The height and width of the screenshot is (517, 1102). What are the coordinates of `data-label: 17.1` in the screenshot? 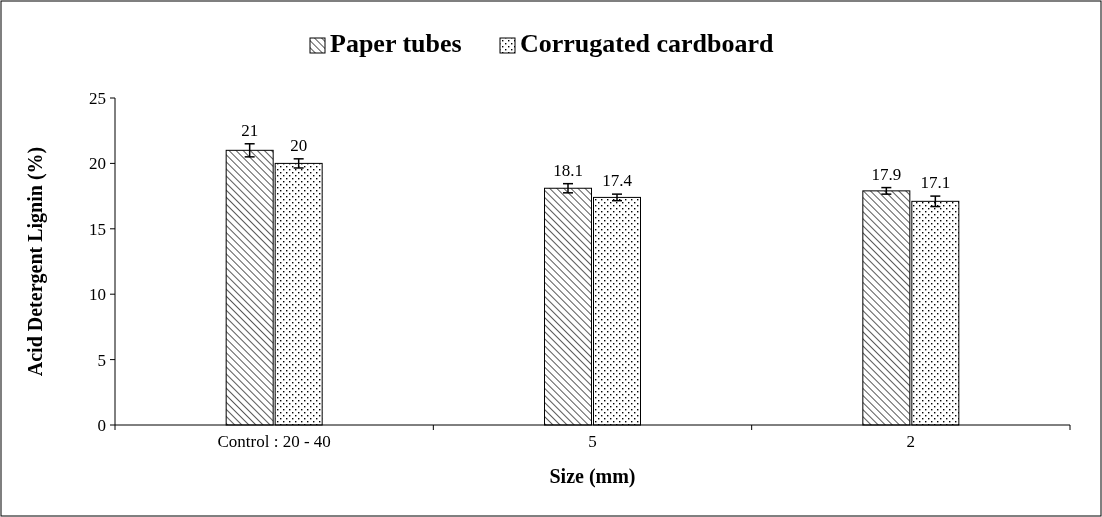 It's located at (935, 183).